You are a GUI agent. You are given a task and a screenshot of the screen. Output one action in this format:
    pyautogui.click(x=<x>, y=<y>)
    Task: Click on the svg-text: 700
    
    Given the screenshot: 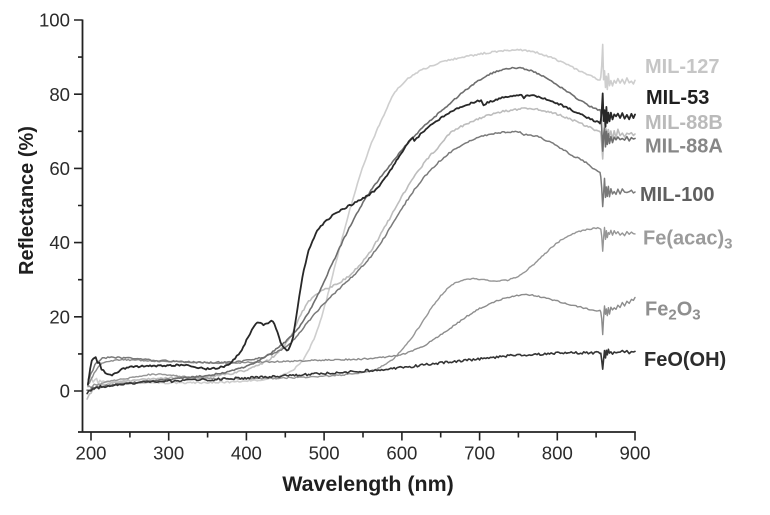 What is the action you would take?
    pyautogui.click(x=479, y=453)
    